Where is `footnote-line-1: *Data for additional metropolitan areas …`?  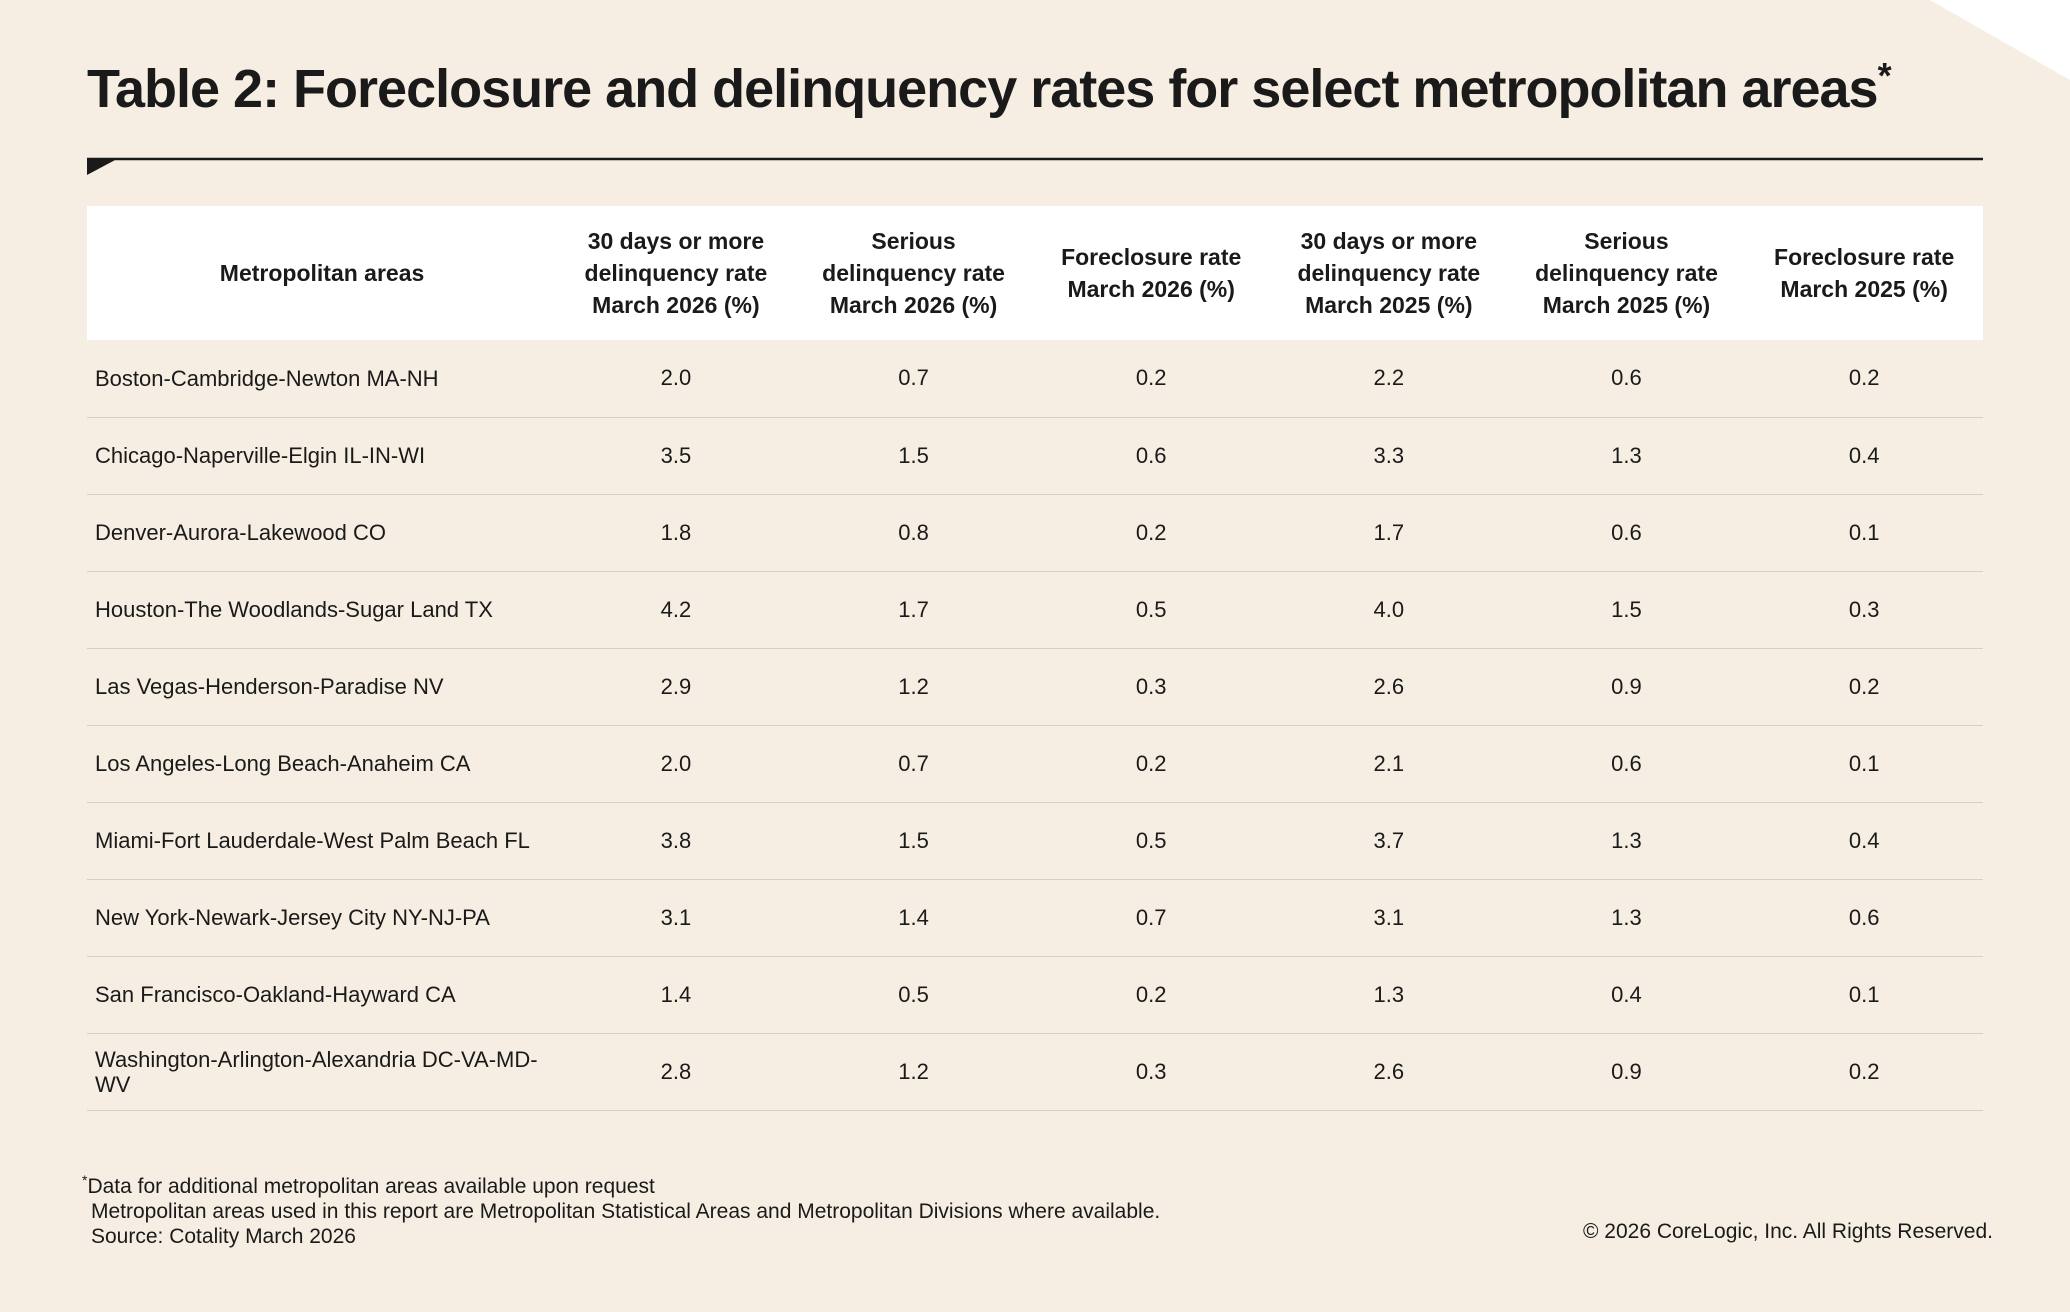
footnote-line-1: *Data for additional metropolitan areas … is located at coordinates (621, 1183).